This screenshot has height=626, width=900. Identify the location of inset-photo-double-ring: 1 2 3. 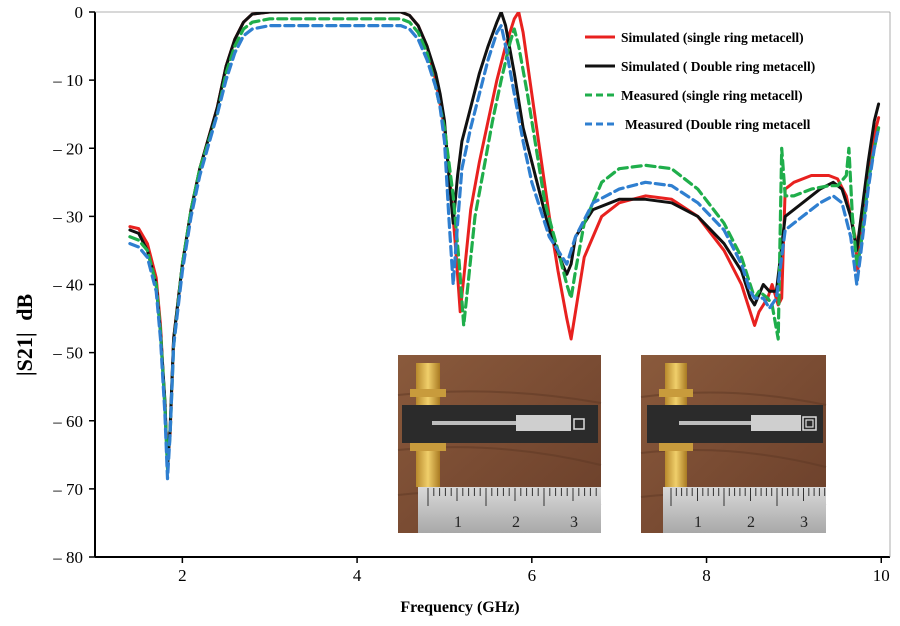
(733, 444).